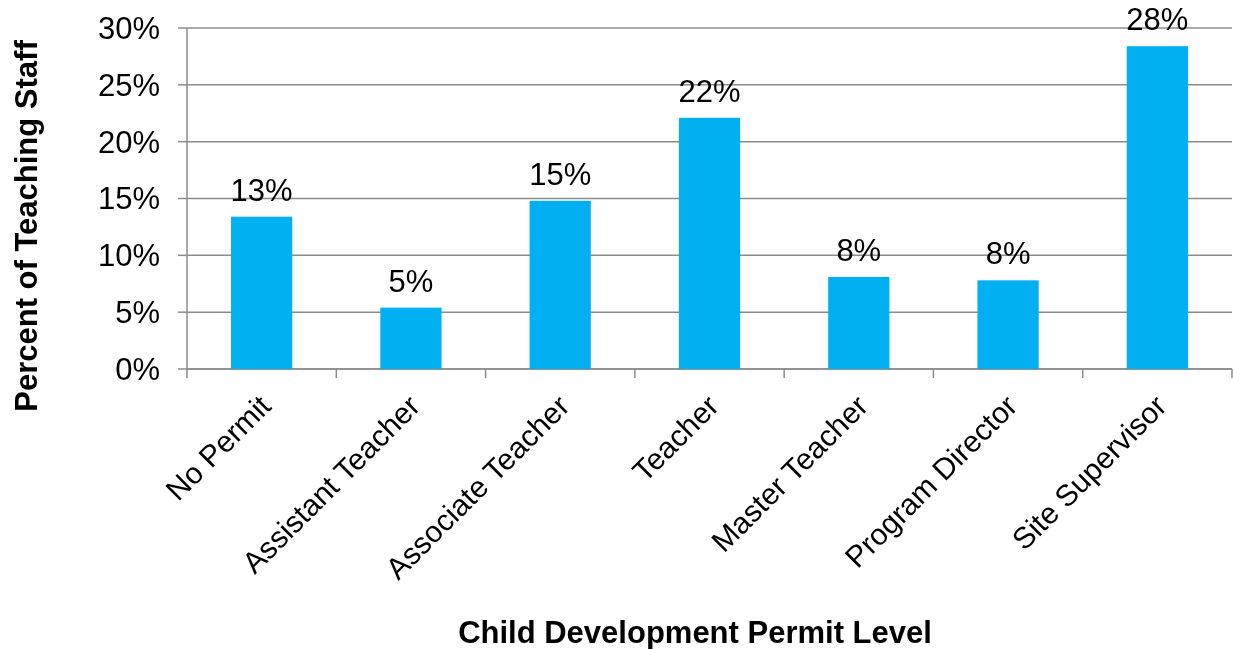  Describe the element at coordinates (1157, 20) in the screenshot. I see `data-label: 28%` at that location.